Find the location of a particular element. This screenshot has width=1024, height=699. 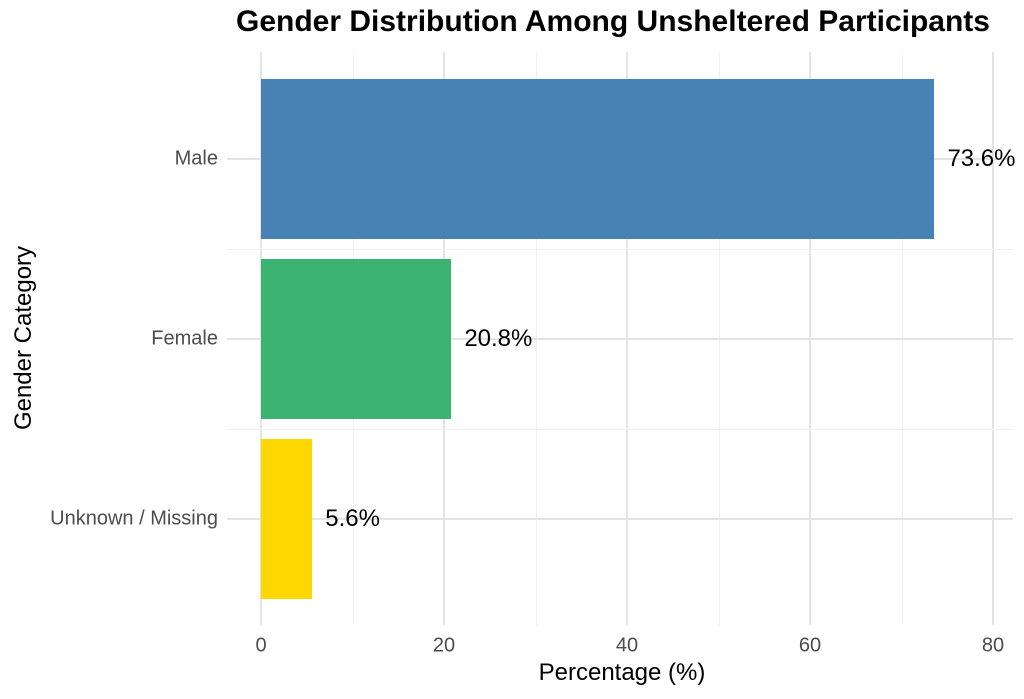

value-label-unknown-missing: 5.6% is located at coordinates (352, 518).